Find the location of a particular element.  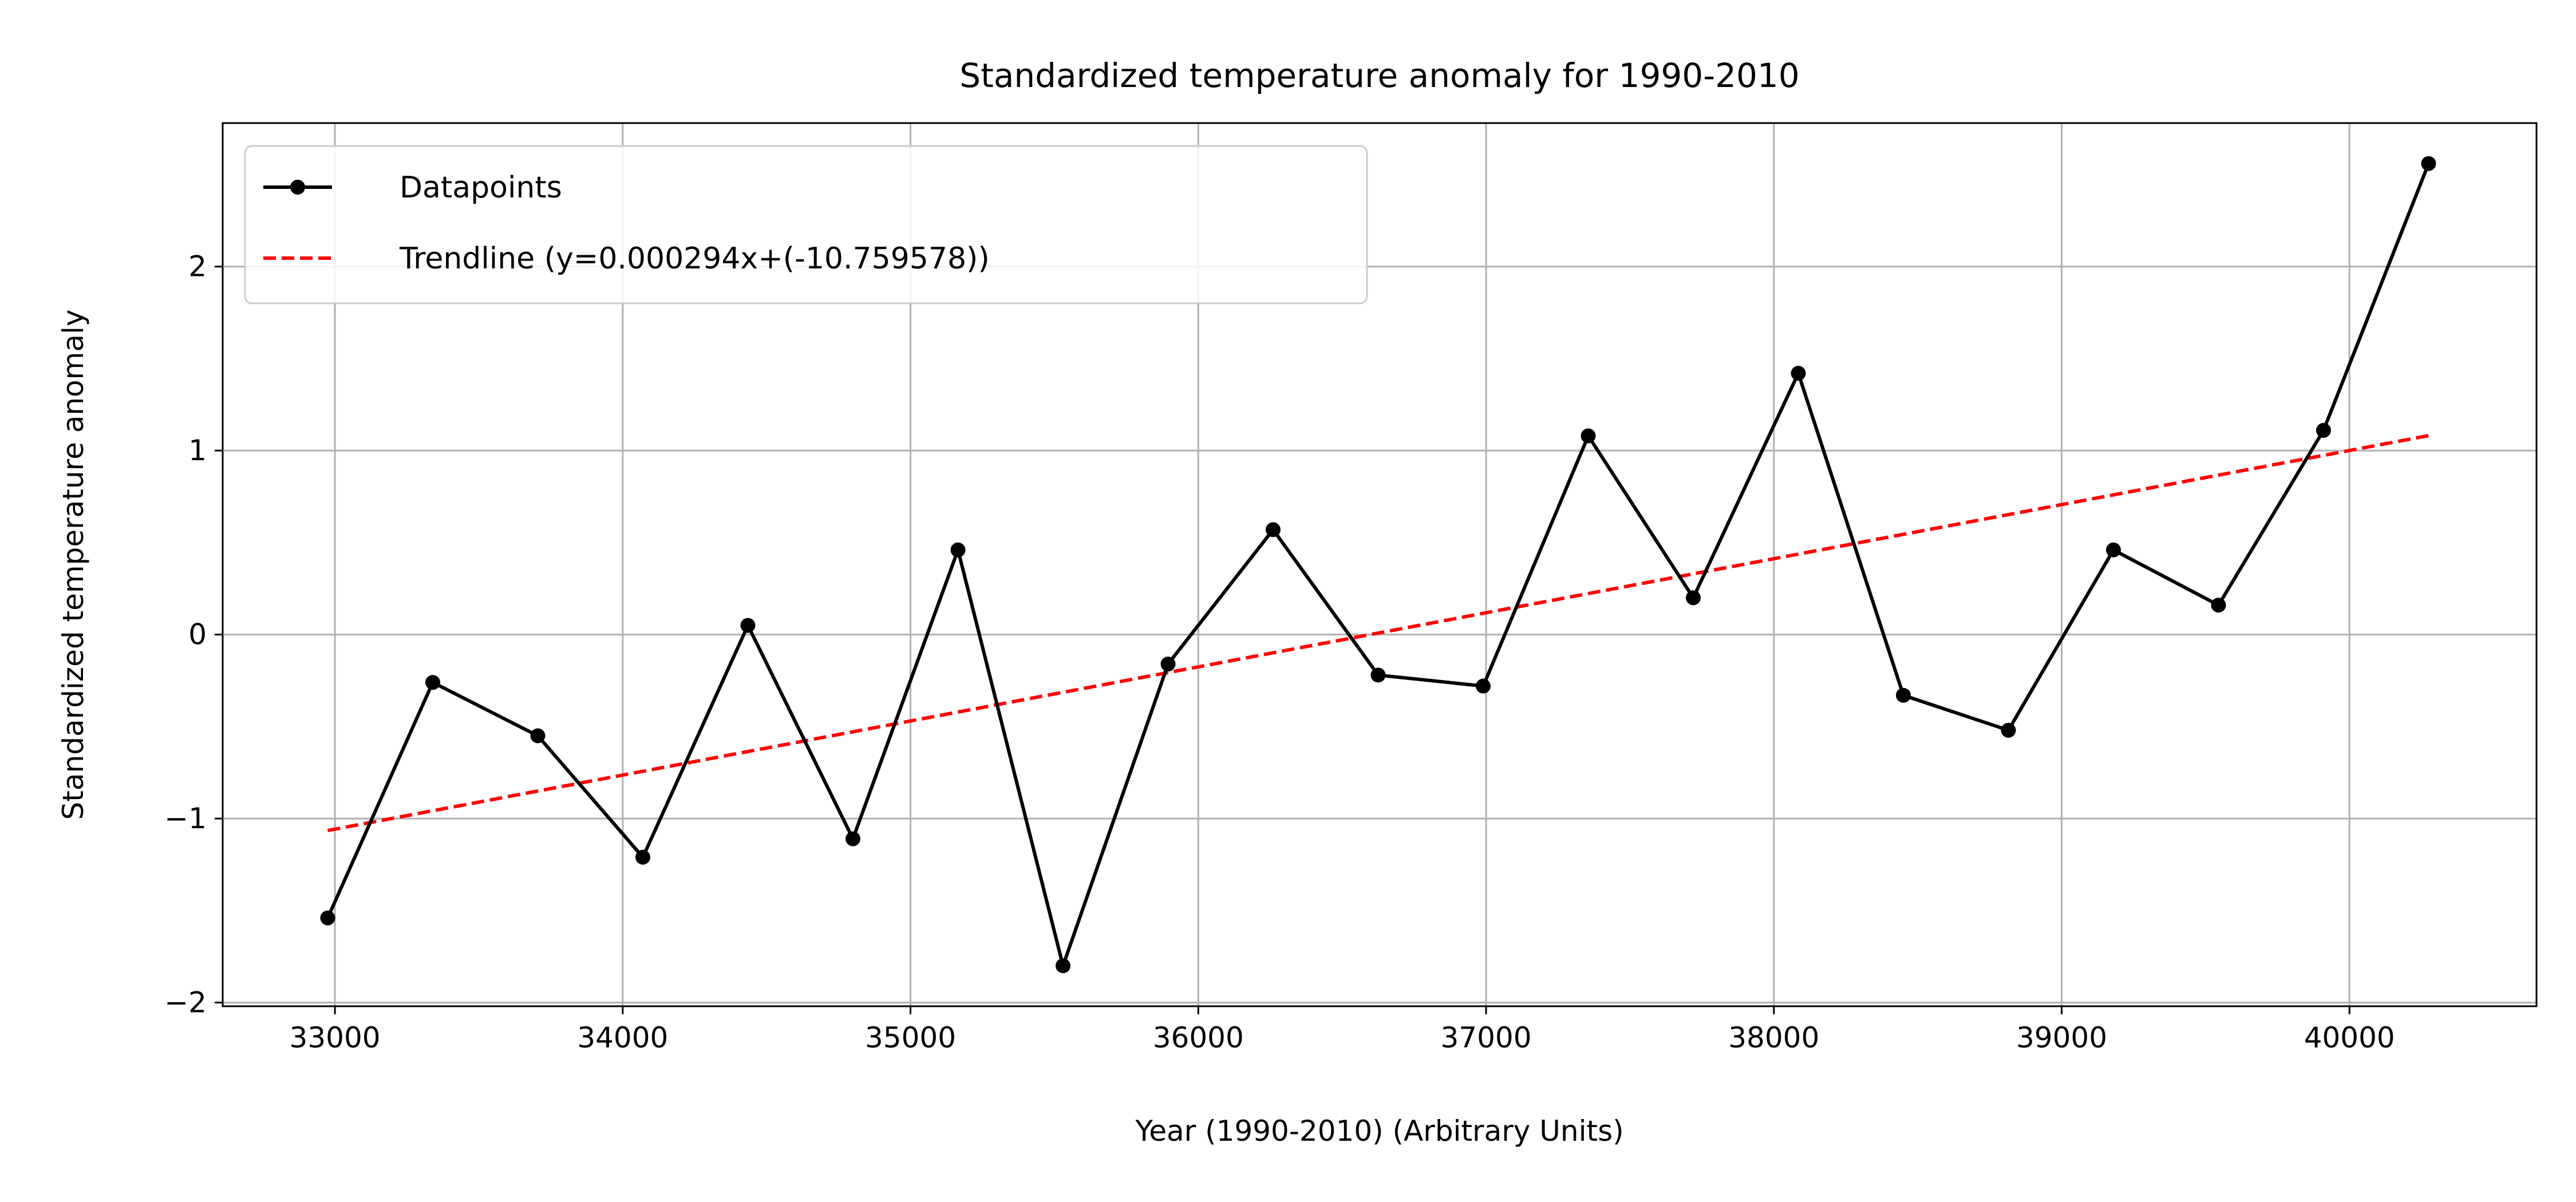

x-tick-label: 33000 is located at coordinates (335, 1038).